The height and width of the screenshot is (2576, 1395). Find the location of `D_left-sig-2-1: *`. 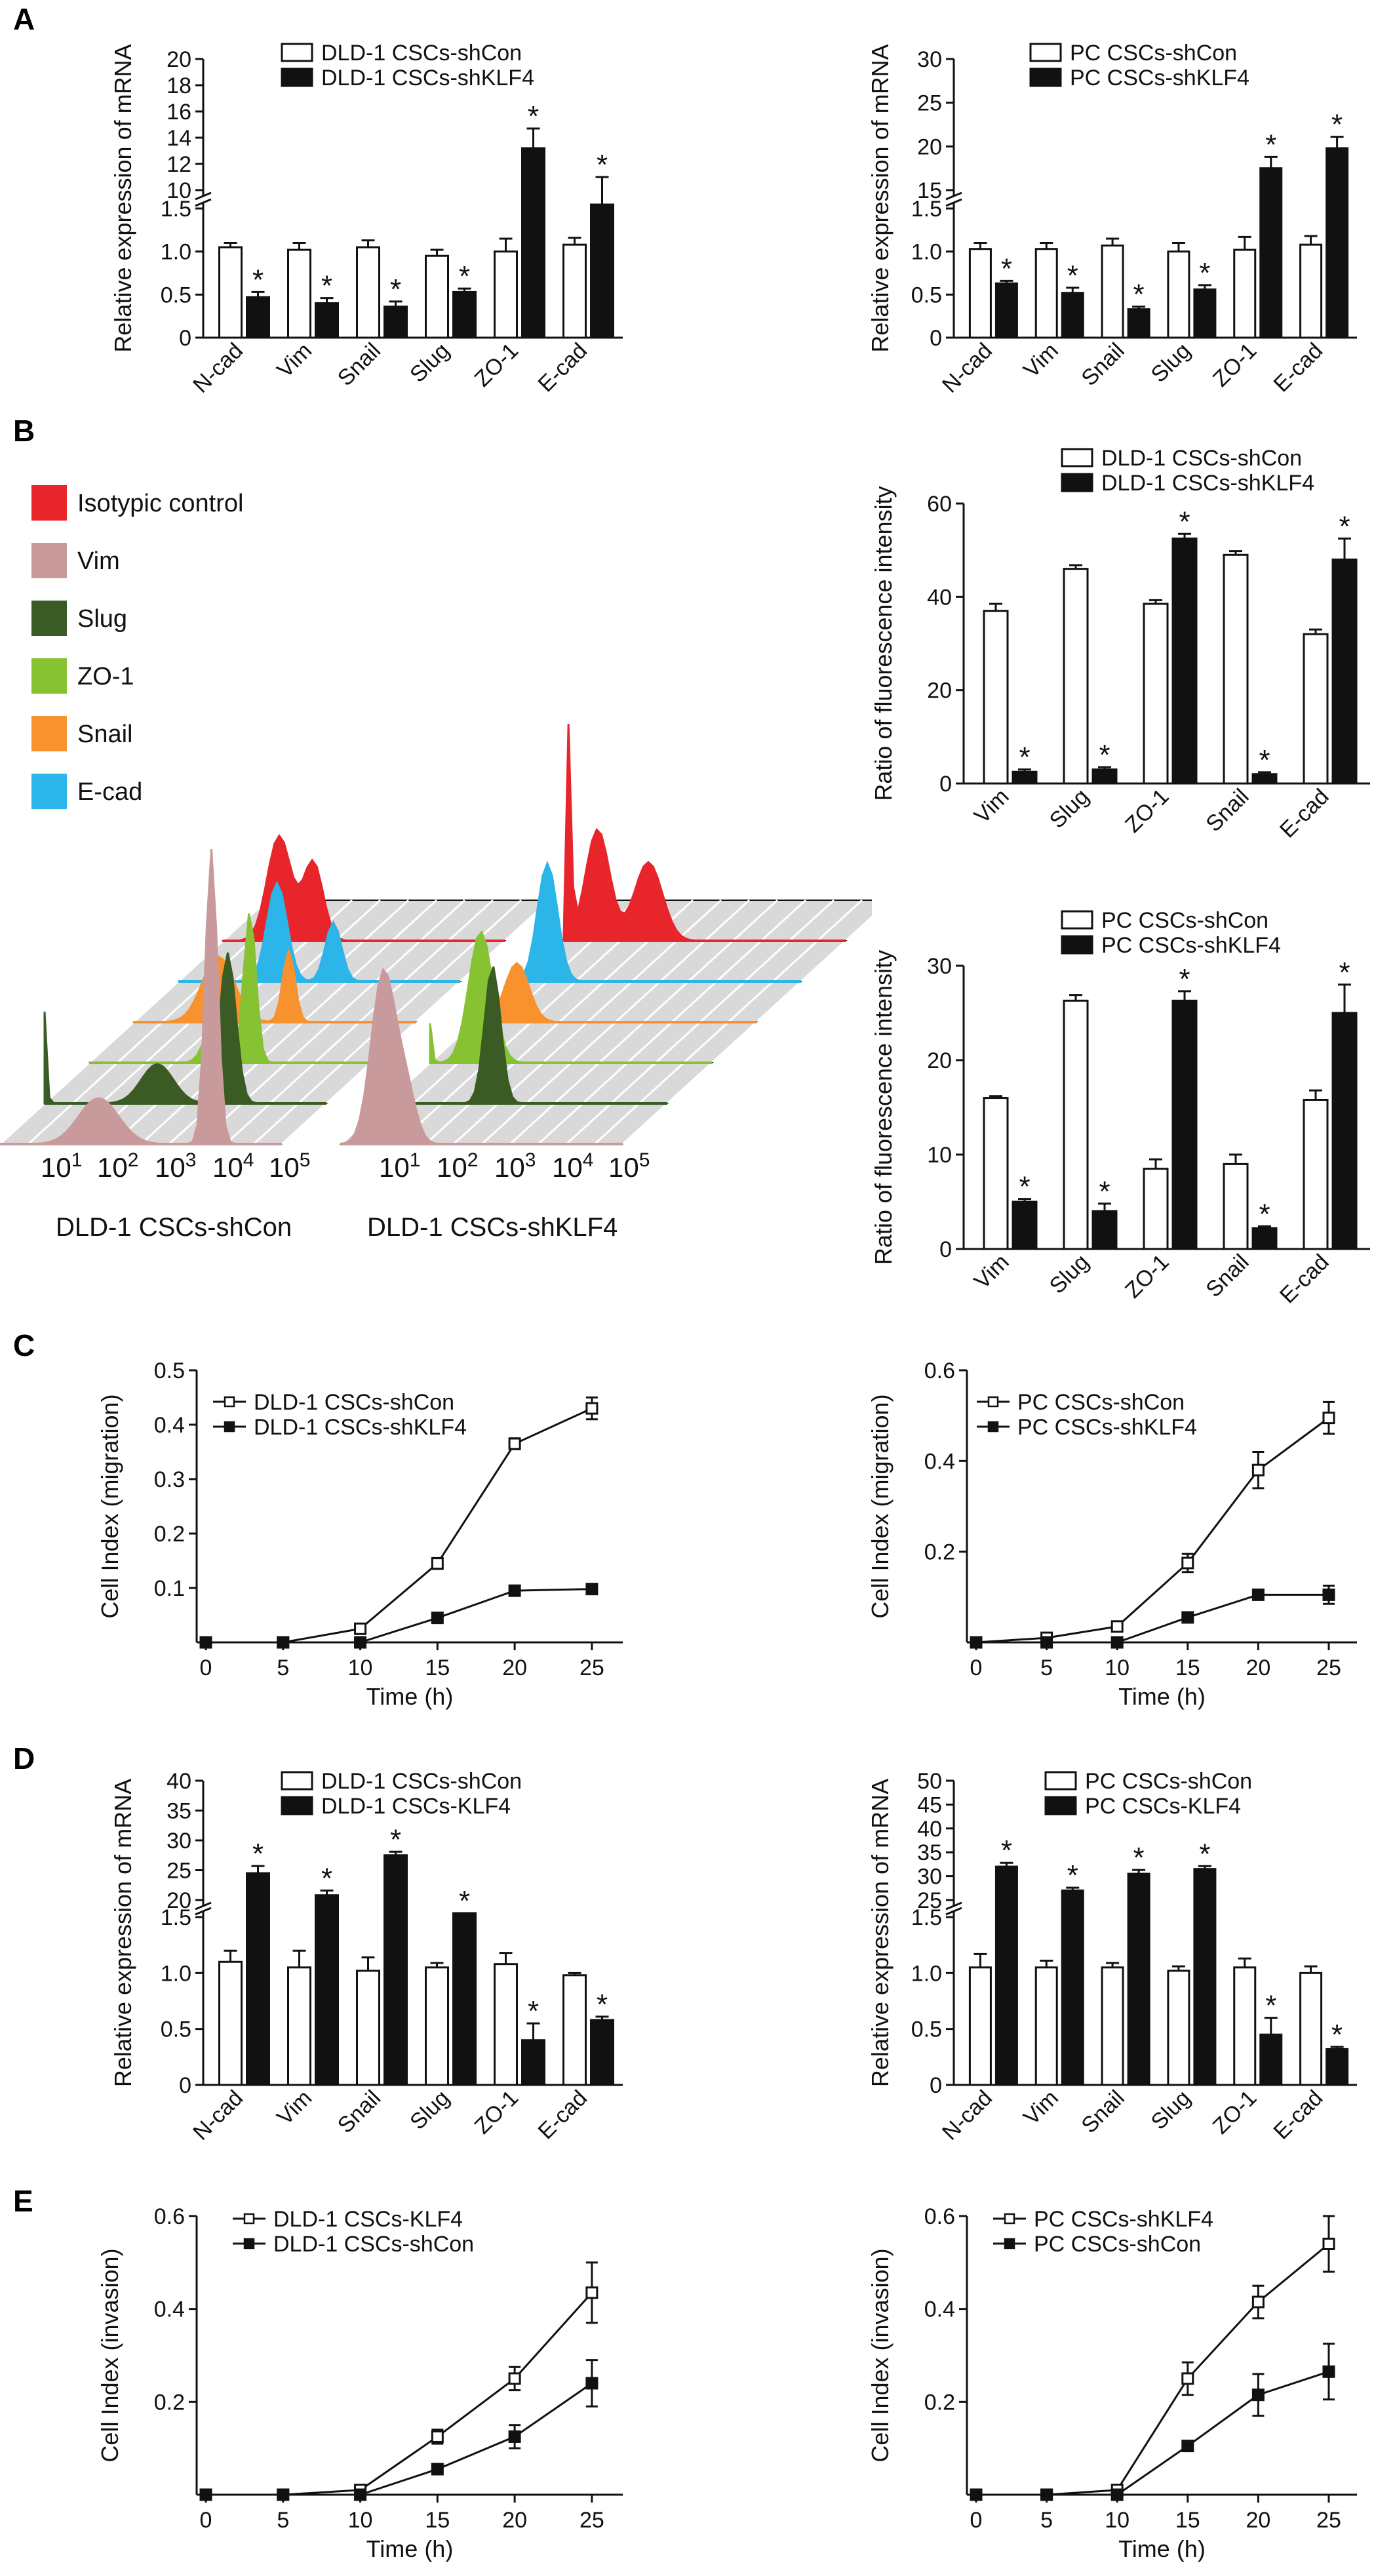

D_left-sig-2-1: * is located at coordinates (396, 1839).